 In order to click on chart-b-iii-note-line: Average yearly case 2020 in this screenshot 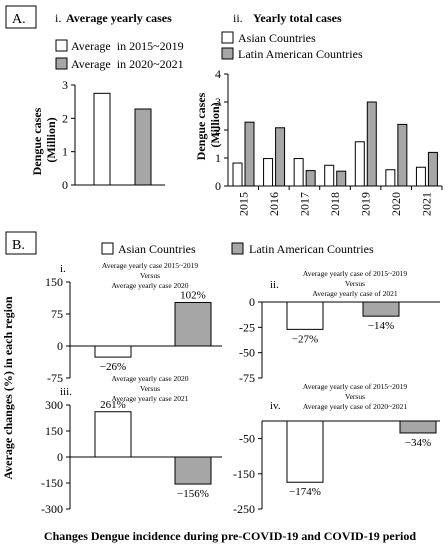, I will do `click(149, 378)`.